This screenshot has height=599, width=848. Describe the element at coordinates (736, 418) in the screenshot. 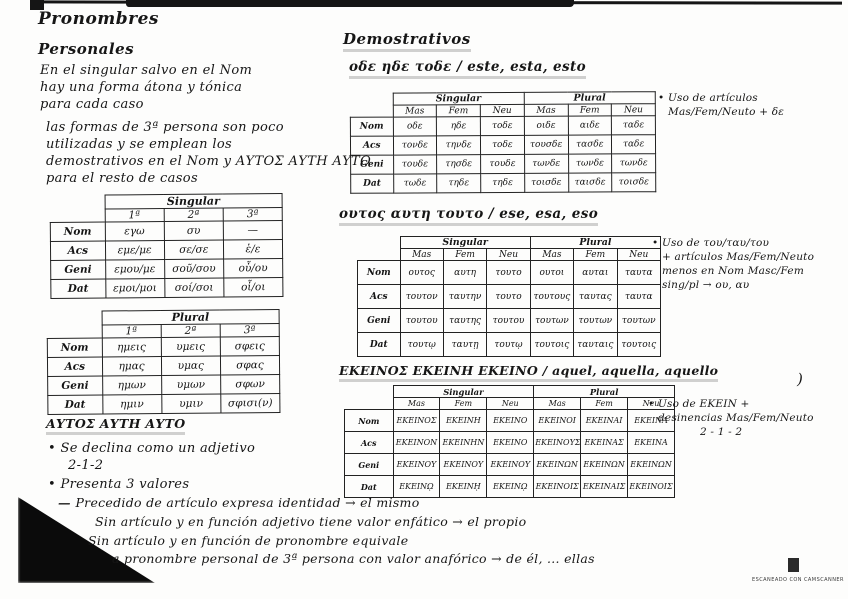

I see `note-line: desinencias Mas/Fem/Neuto` at that location.